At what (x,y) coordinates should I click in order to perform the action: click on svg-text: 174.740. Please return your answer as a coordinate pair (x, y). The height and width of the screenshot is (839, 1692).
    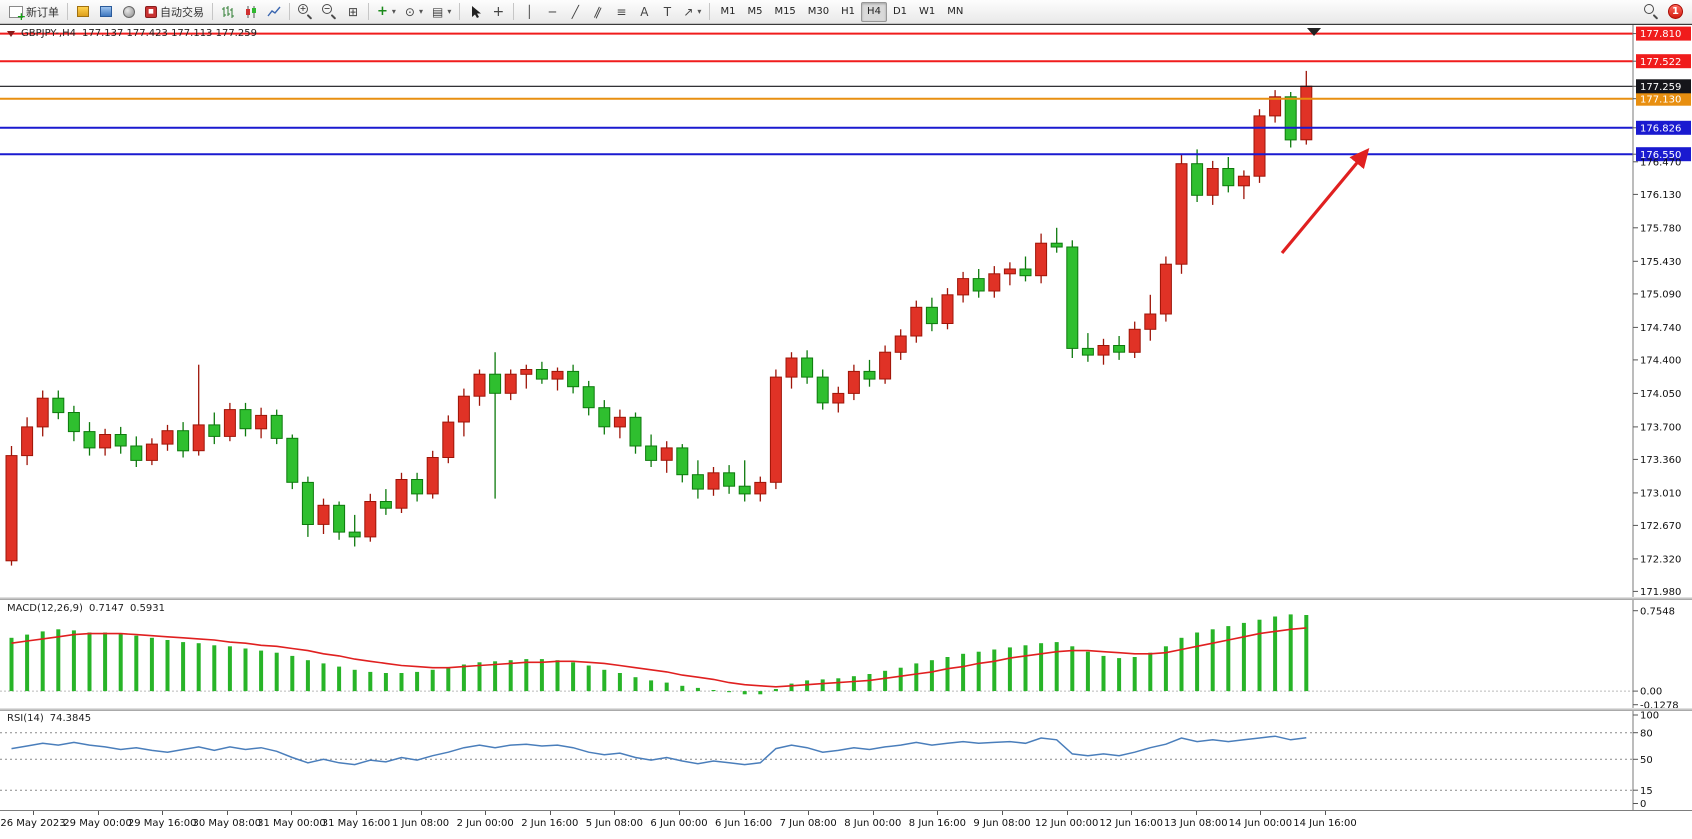
    Looking at the image, I should click on (1660, 328).